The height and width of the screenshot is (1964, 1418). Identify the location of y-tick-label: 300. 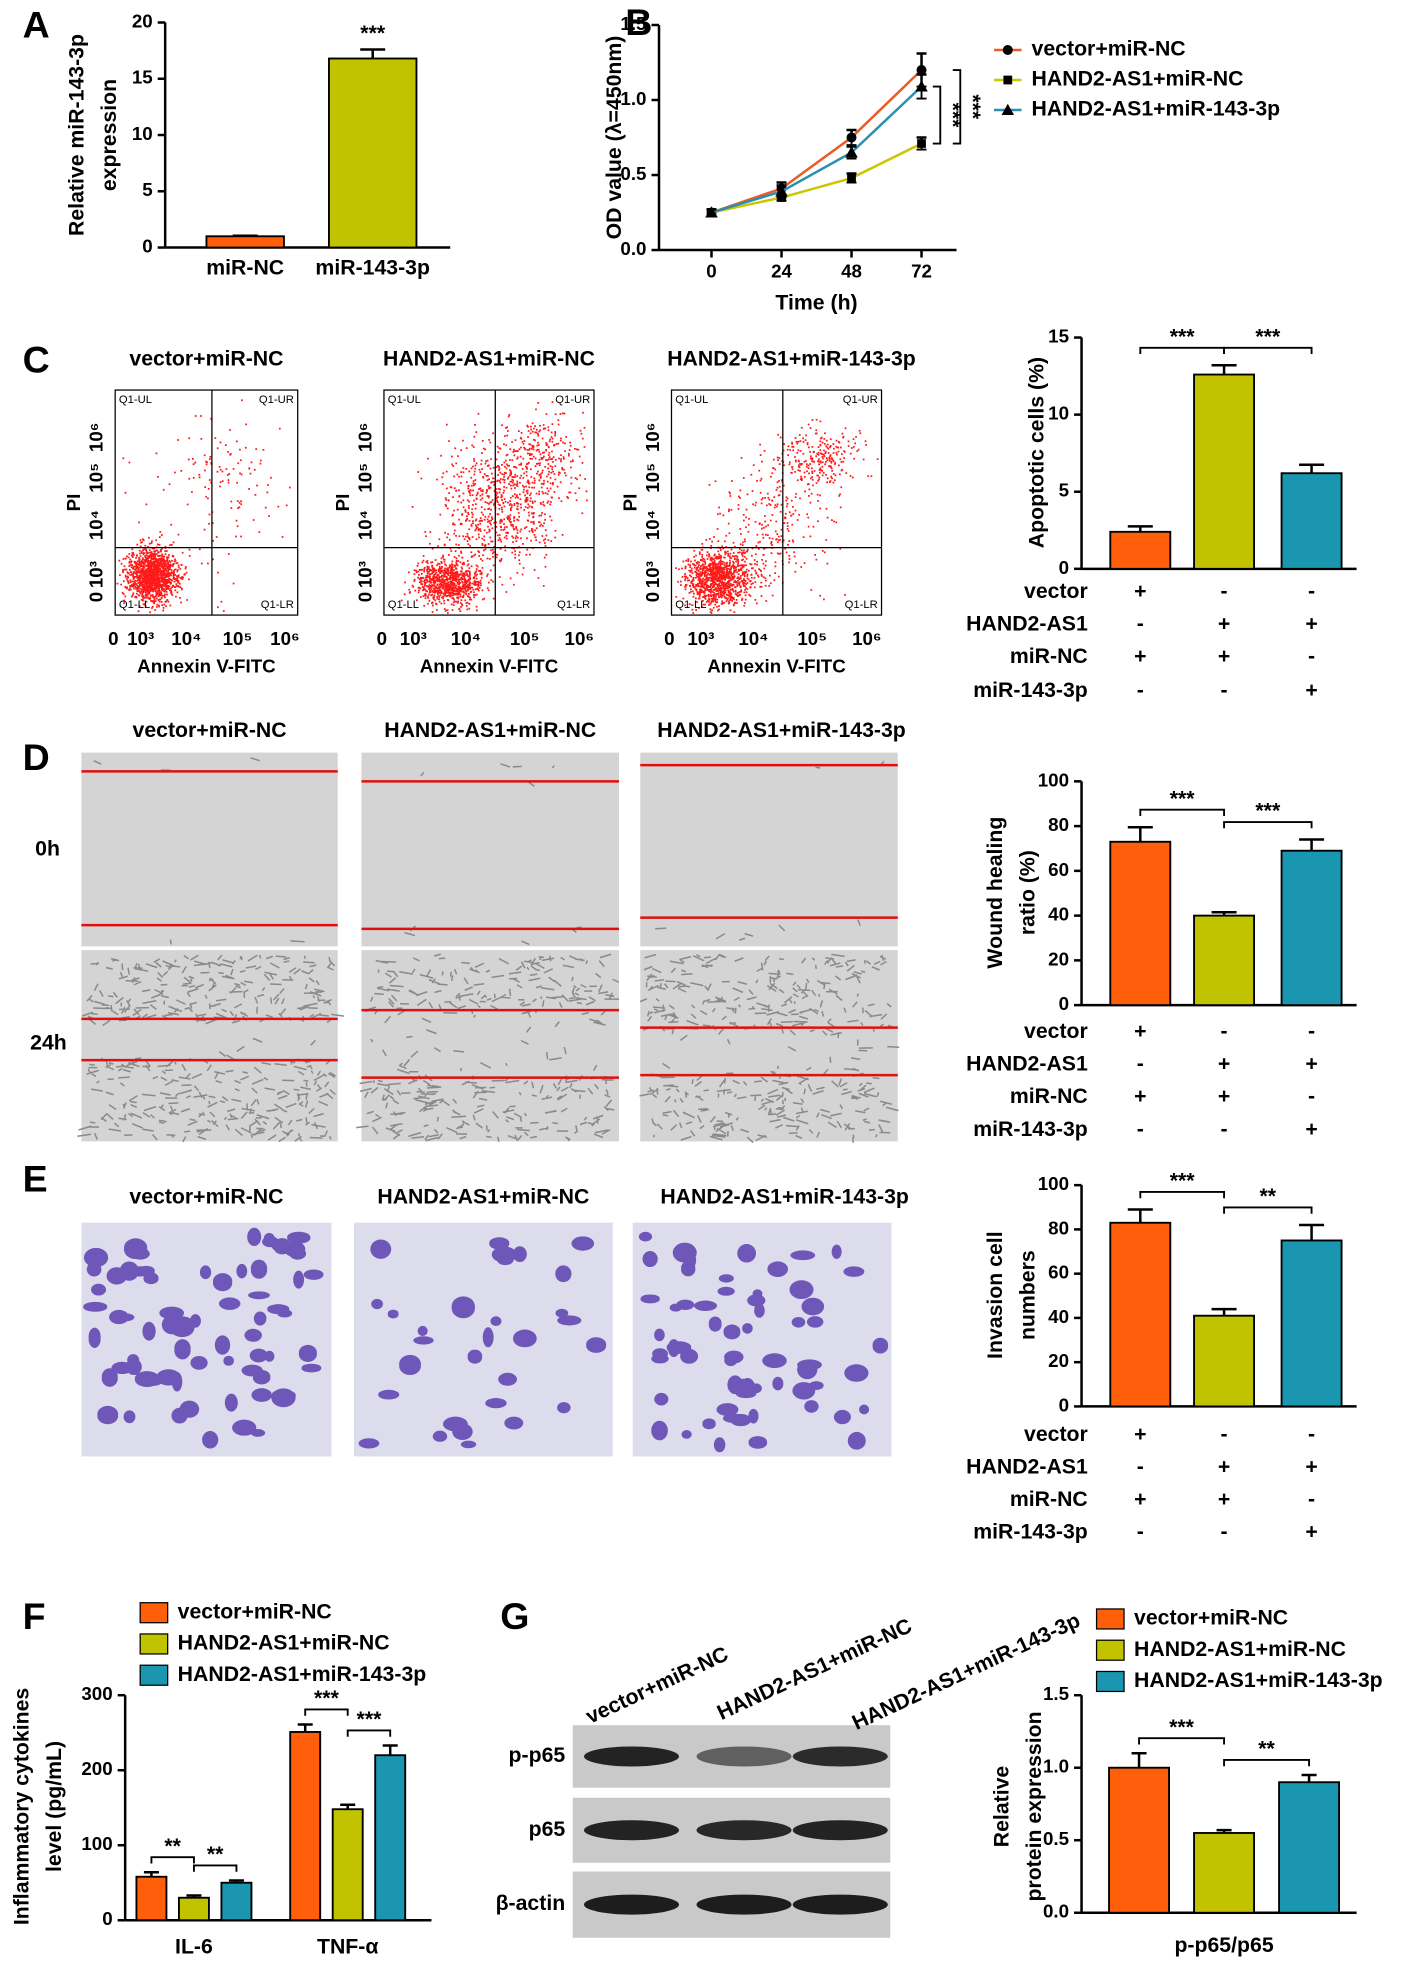
(96, 1693).